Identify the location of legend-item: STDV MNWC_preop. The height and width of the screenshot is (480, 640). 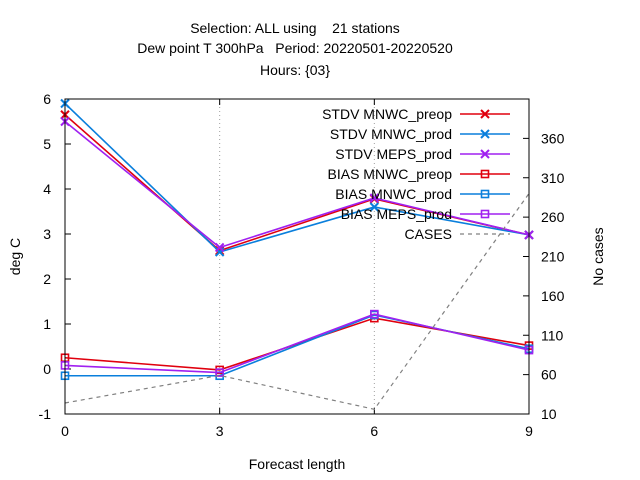
(416, 114).